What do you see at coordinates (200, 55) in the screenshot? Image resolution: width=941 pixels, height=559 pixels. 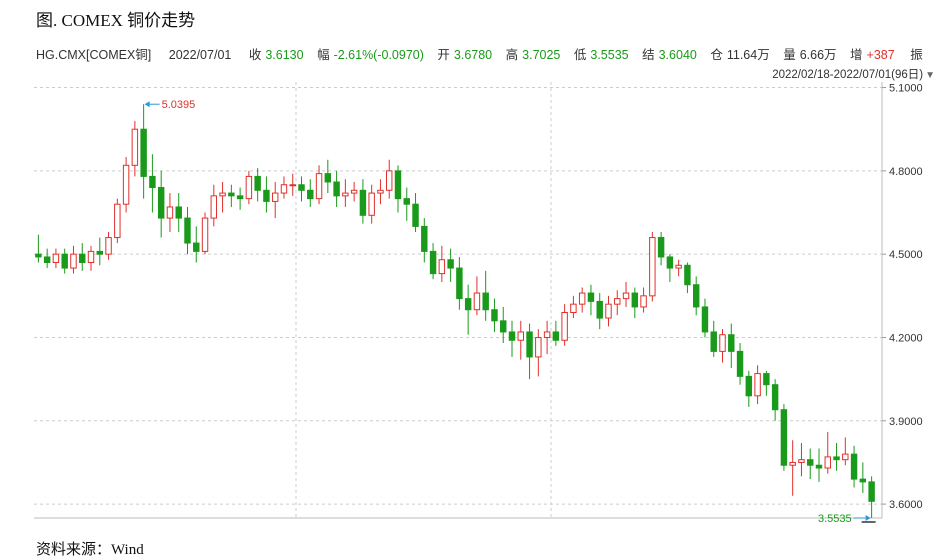 I see `quote-date: 2022/07/01` at bounding box center [200, 55].